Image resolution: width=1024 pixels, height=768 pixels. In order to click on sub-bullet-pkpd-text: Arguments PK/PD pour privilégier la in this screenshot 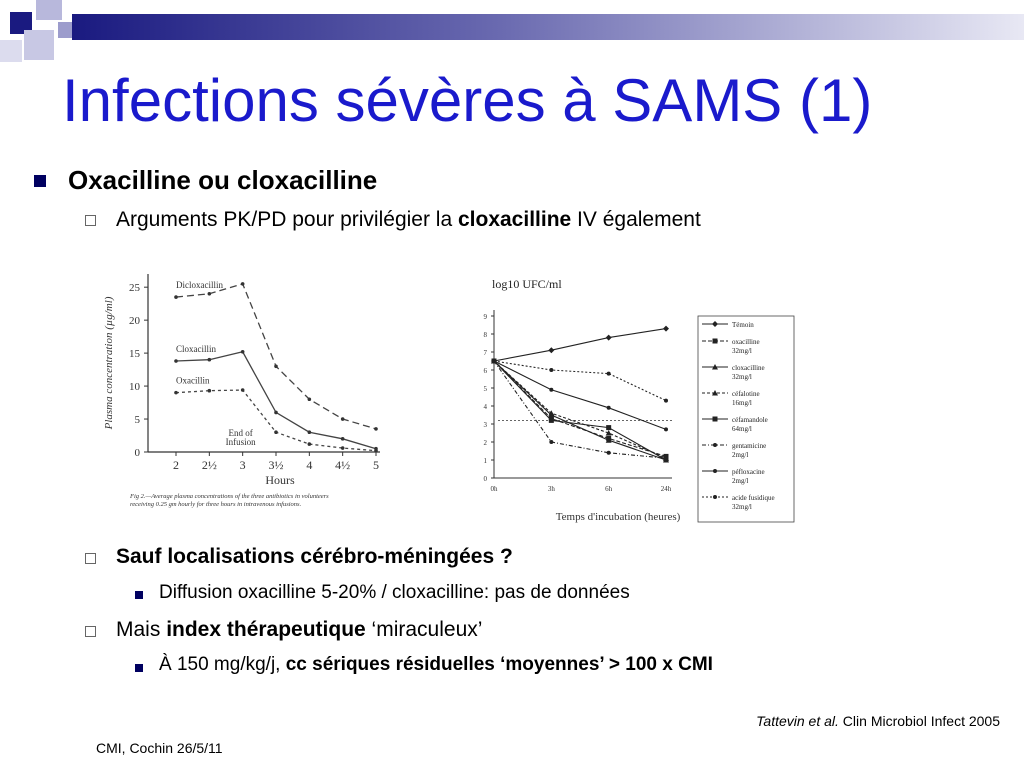, I will do `click(287, 219)`.